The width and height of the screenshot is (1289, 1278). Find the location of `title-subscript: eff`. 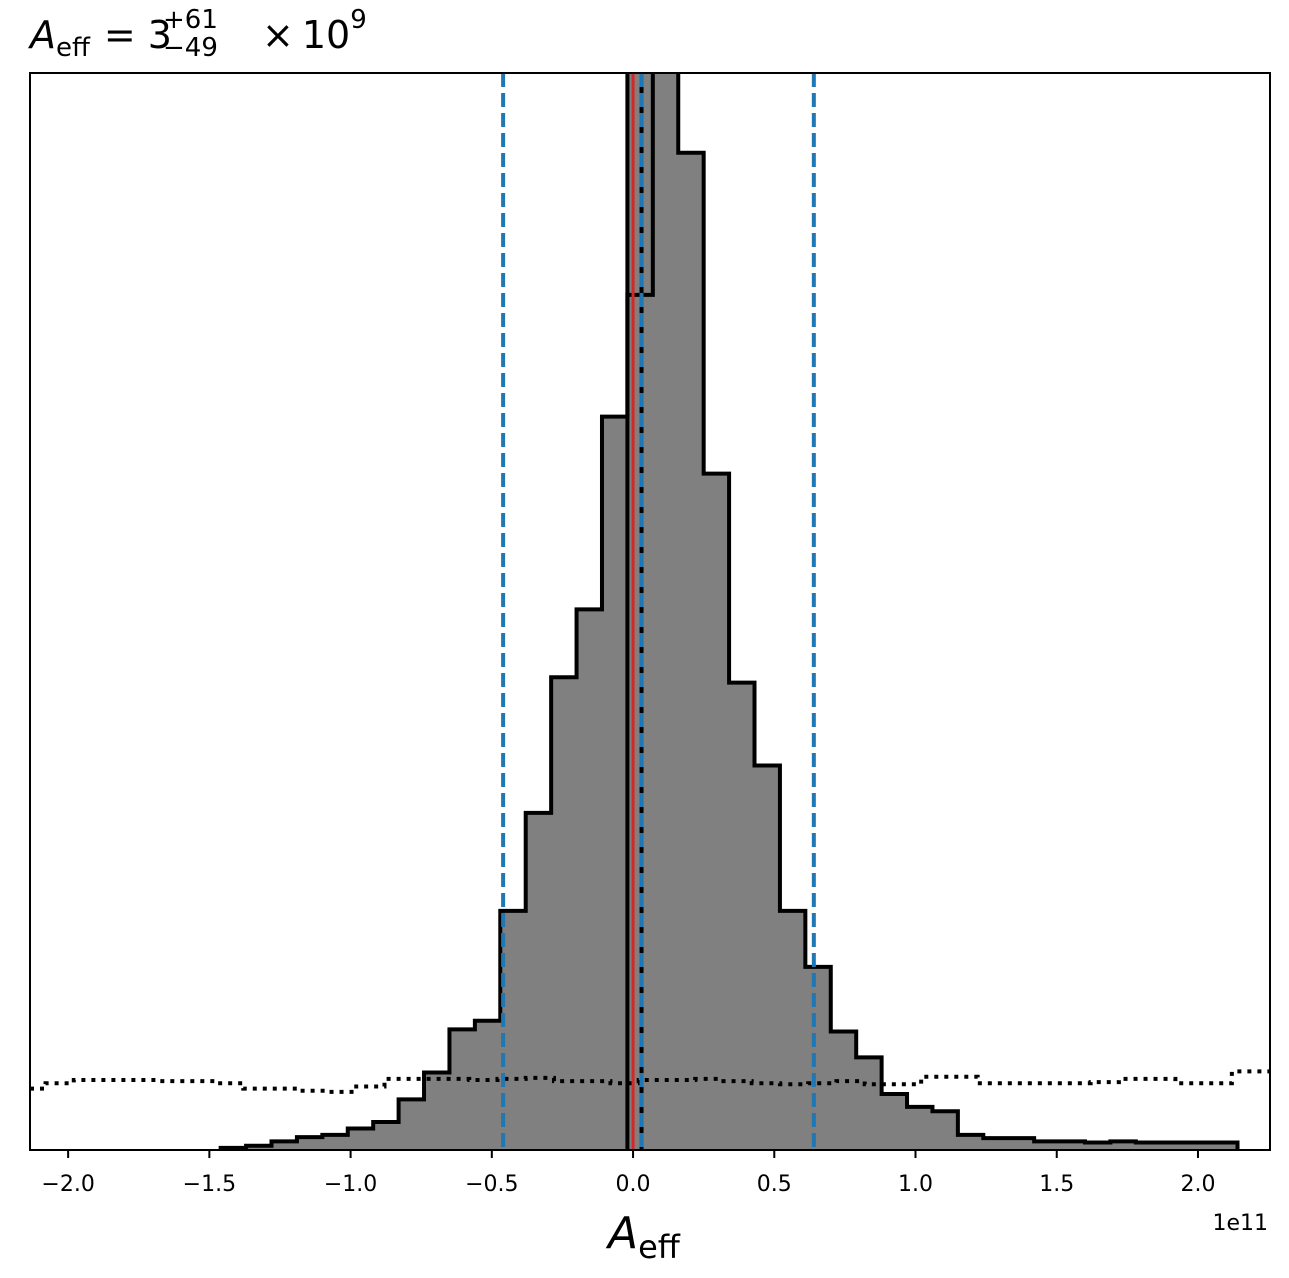

title-subscript: eff is located at coordinates (73, 48).